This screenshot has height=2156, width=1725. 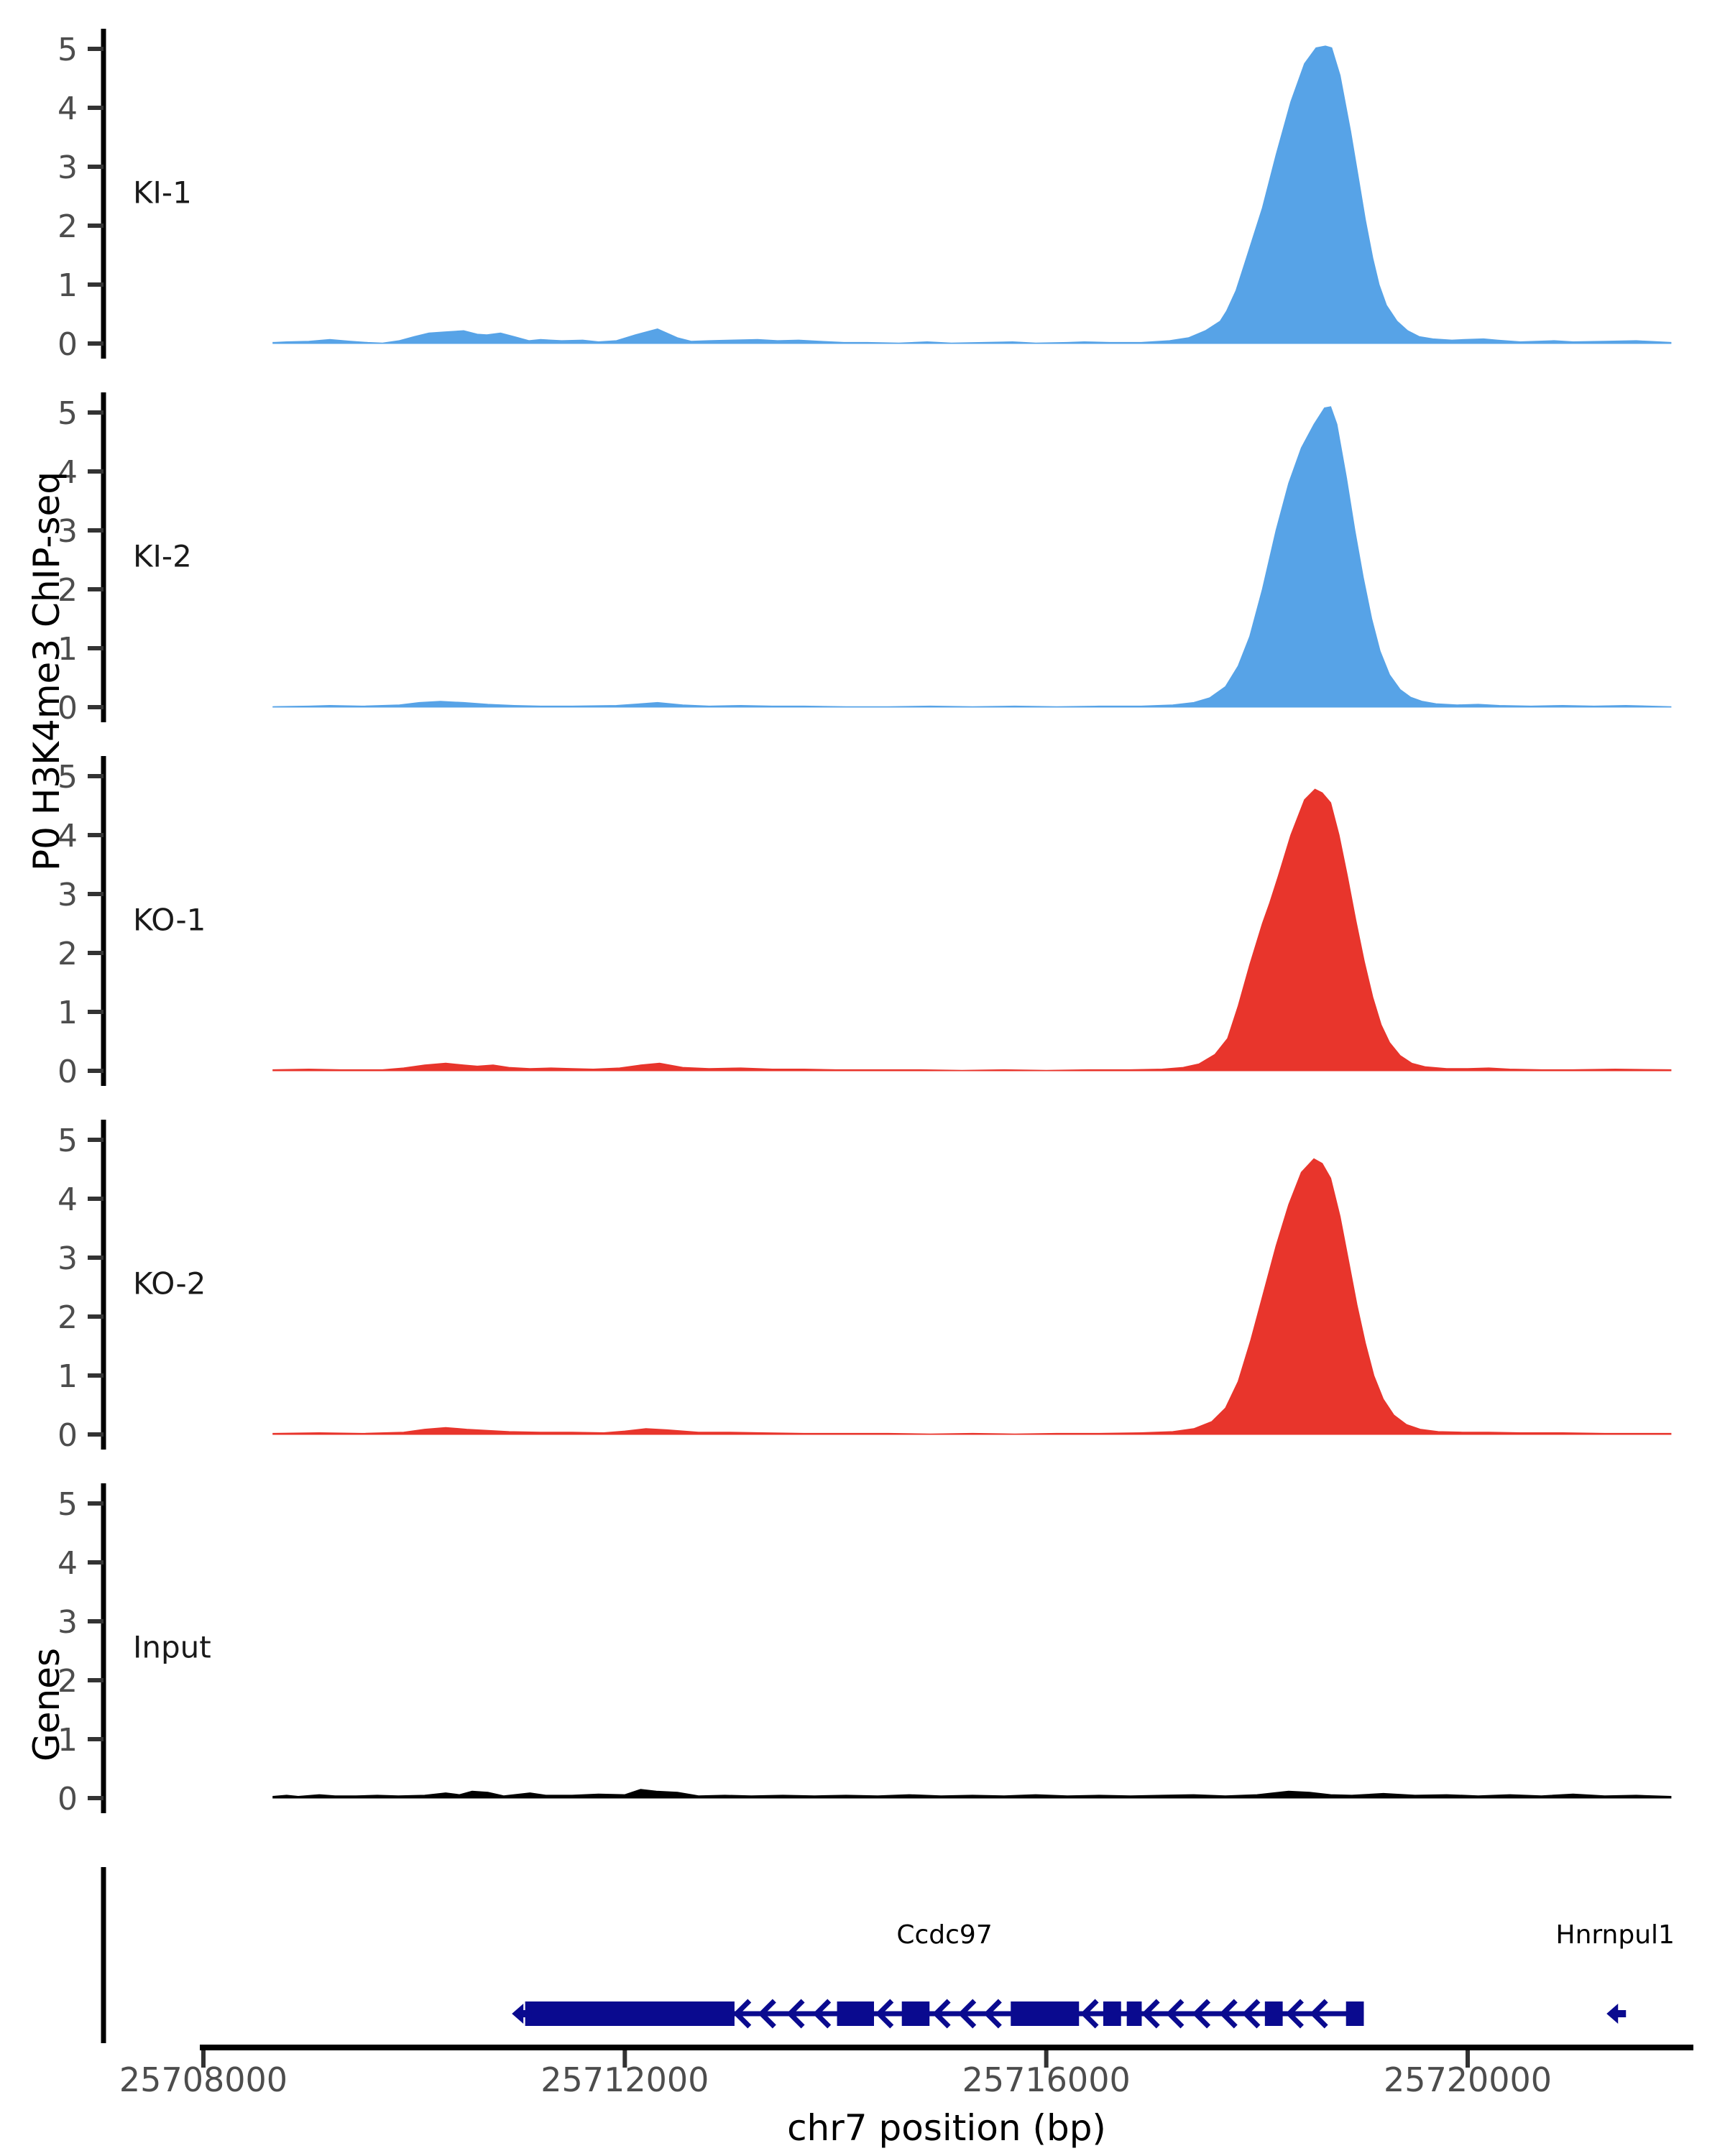 I want to click on track-label-ki-1: KI-1, so click(x=162, y=193).